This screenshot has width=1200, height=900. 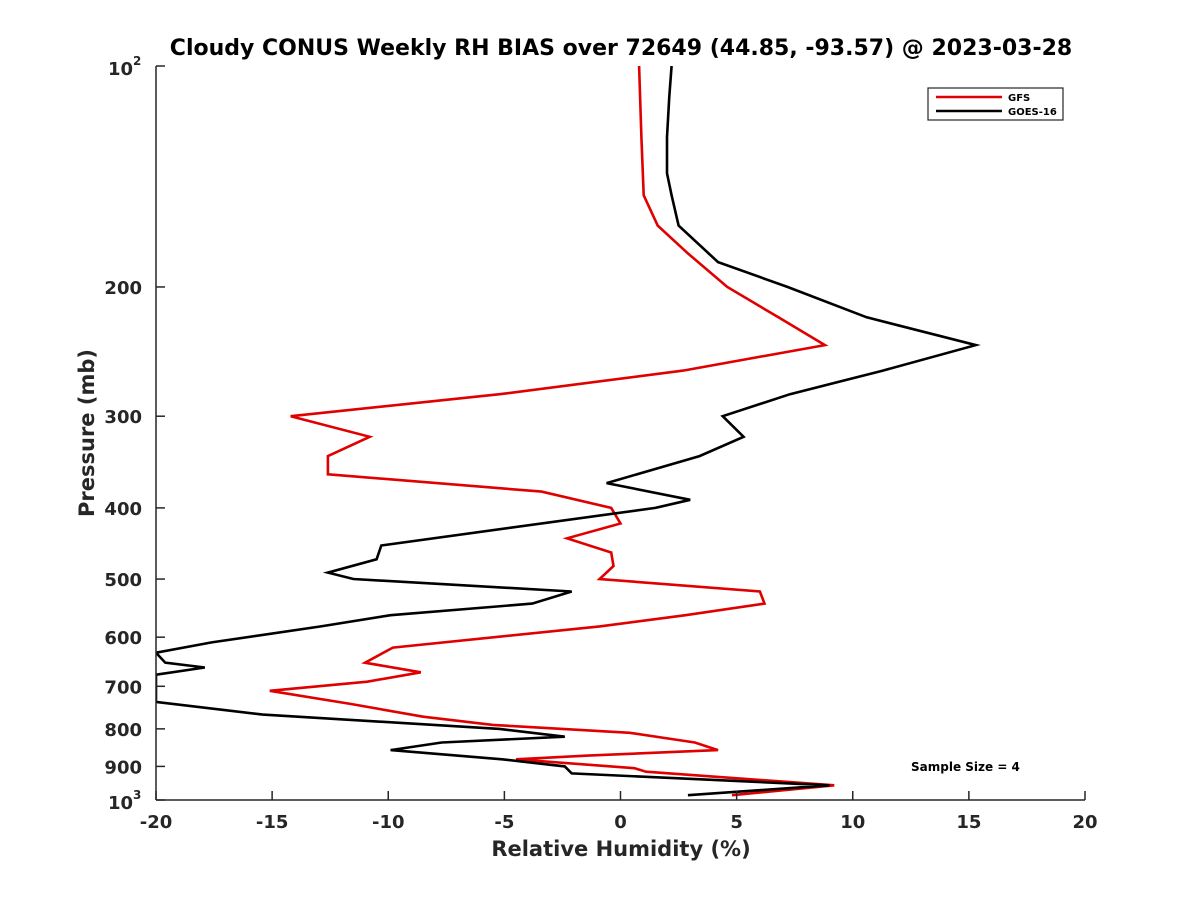 I want to click on y-axis-label: Pressure (mb), so click(x=87, y=433).